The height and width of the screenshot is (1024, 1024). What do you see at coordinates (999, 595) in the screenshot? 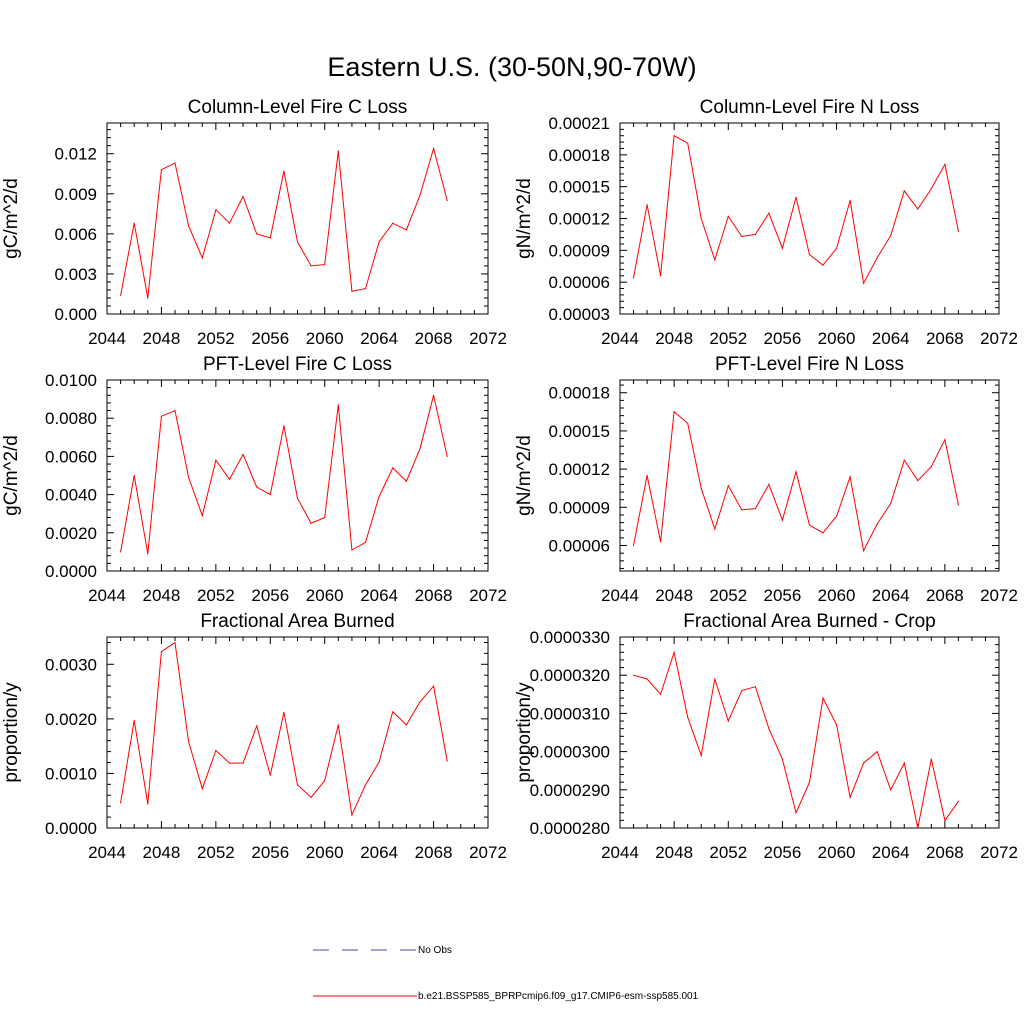
I see `x-tick-label: 2072` at bounding box center [999, 595].